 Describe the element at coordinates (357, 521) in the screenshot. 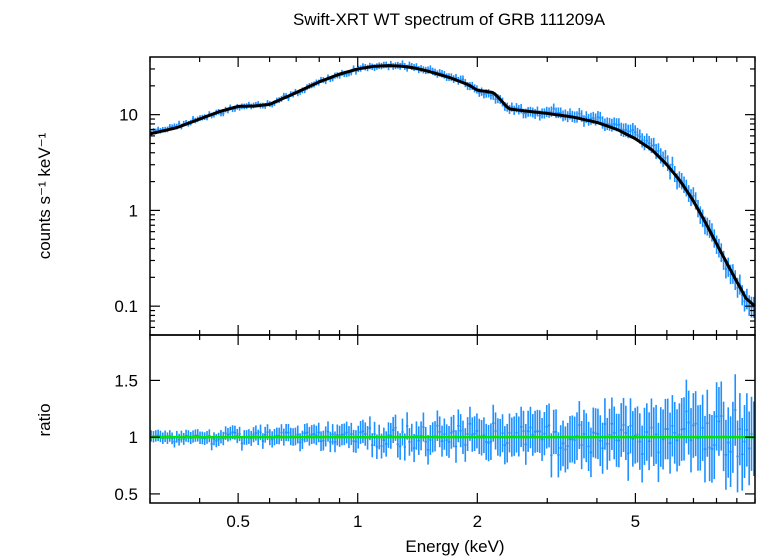

I see `x-tick-label: 1` at that location.